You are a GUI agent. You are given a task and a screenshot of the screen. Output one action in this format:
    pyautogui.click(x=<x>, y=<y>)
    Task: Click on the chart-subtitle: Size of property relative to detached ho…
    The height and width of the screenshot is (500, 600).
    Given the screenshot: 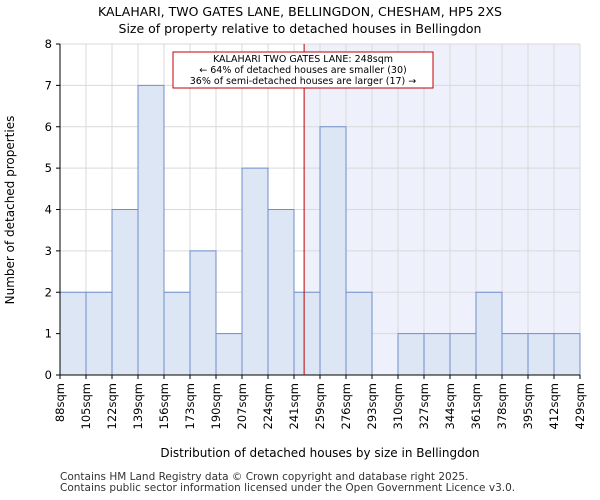 What is the action you would take?
    pyautogui.click(x=300, y=28)
    